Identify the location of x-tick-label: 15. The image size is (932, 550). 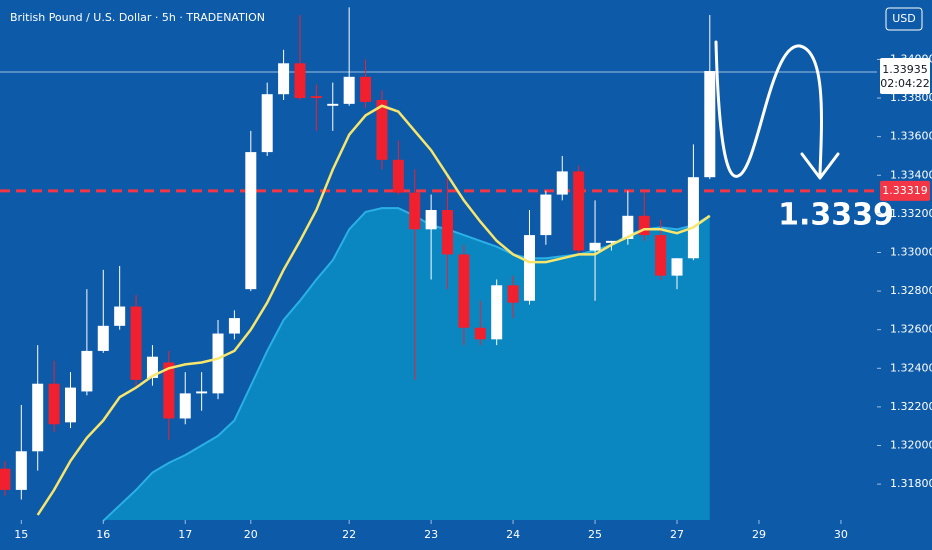
(21, 534).